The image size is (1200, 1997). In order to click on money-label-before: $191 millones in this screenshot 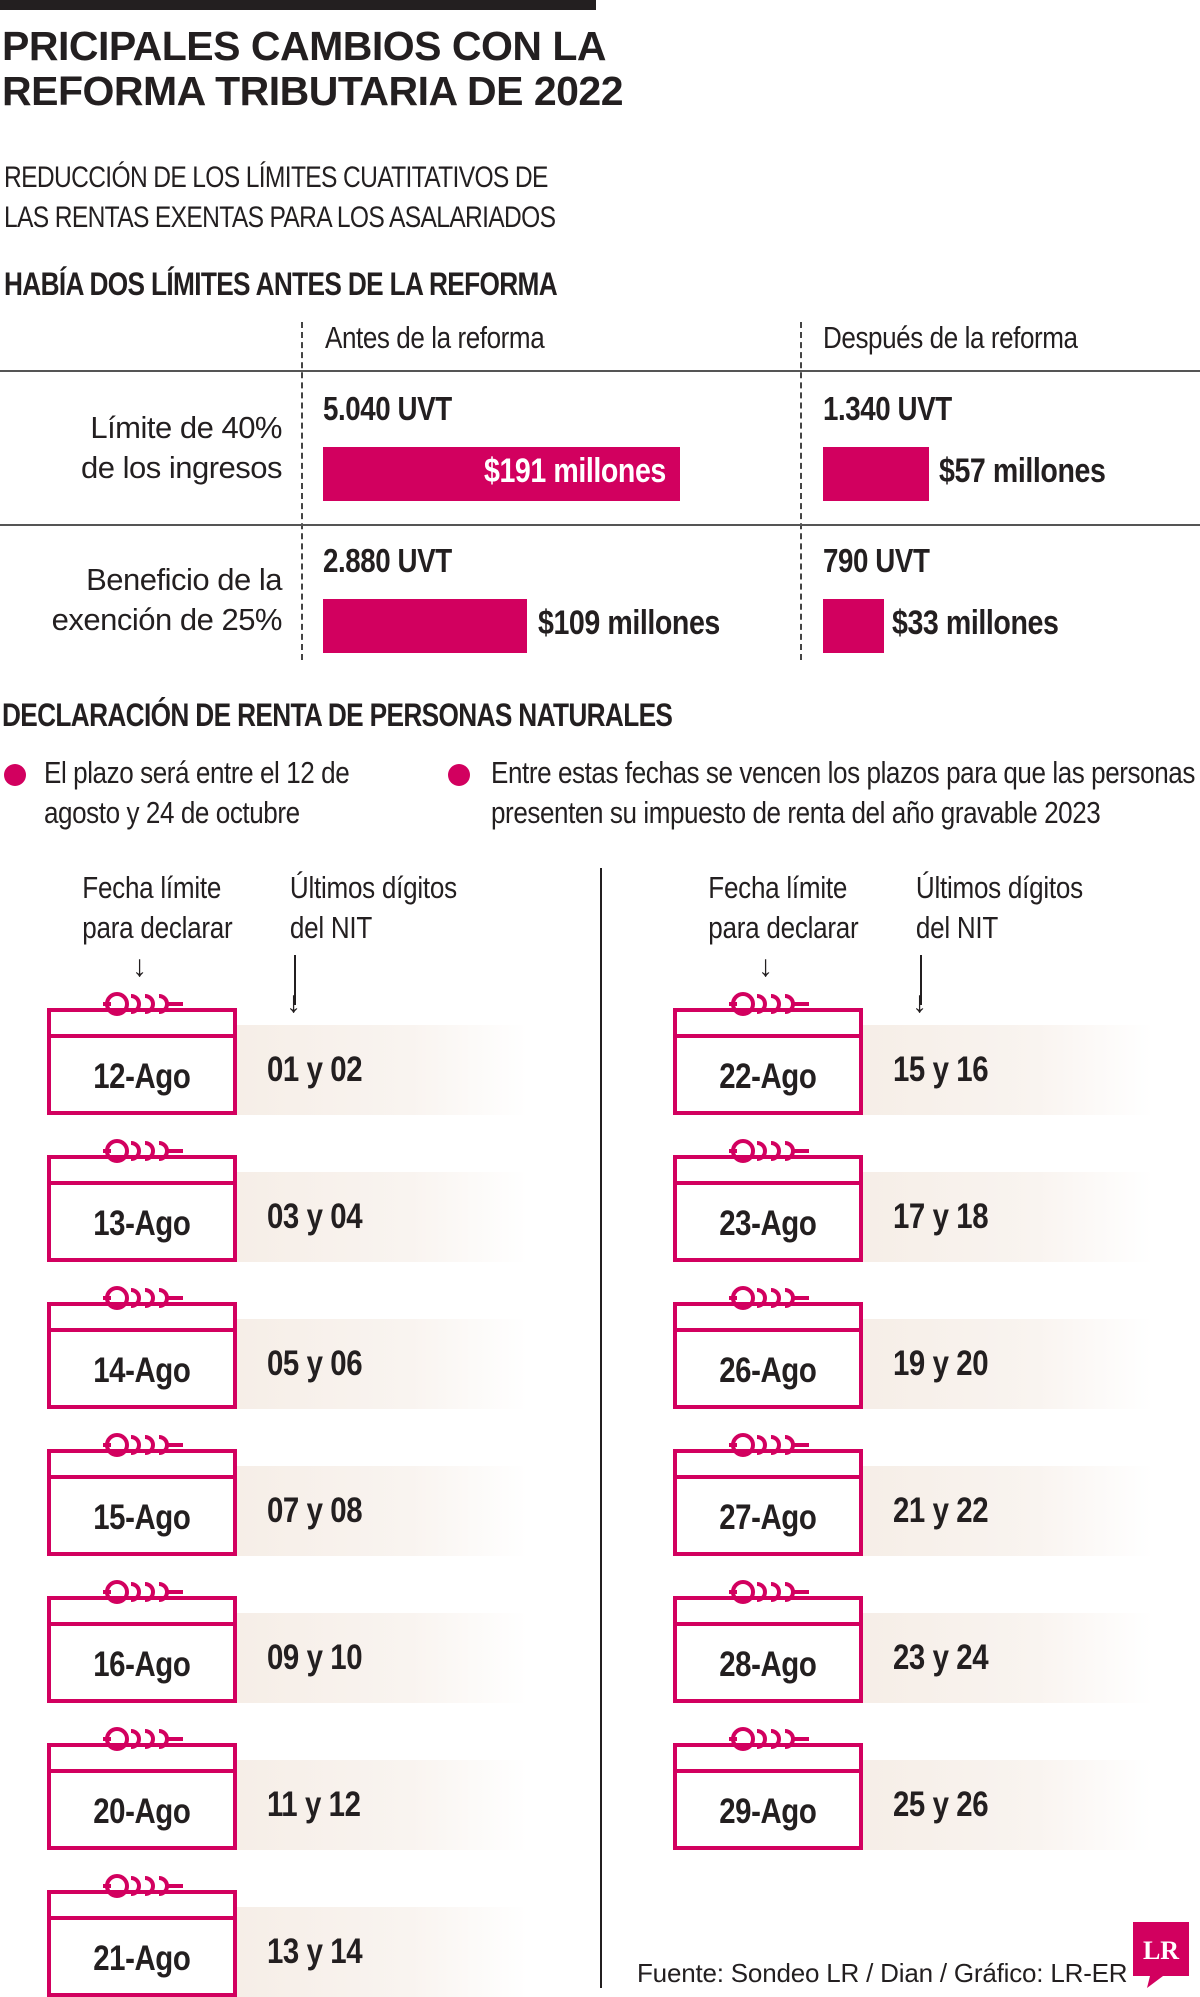, I will do `click(575, 471)`.